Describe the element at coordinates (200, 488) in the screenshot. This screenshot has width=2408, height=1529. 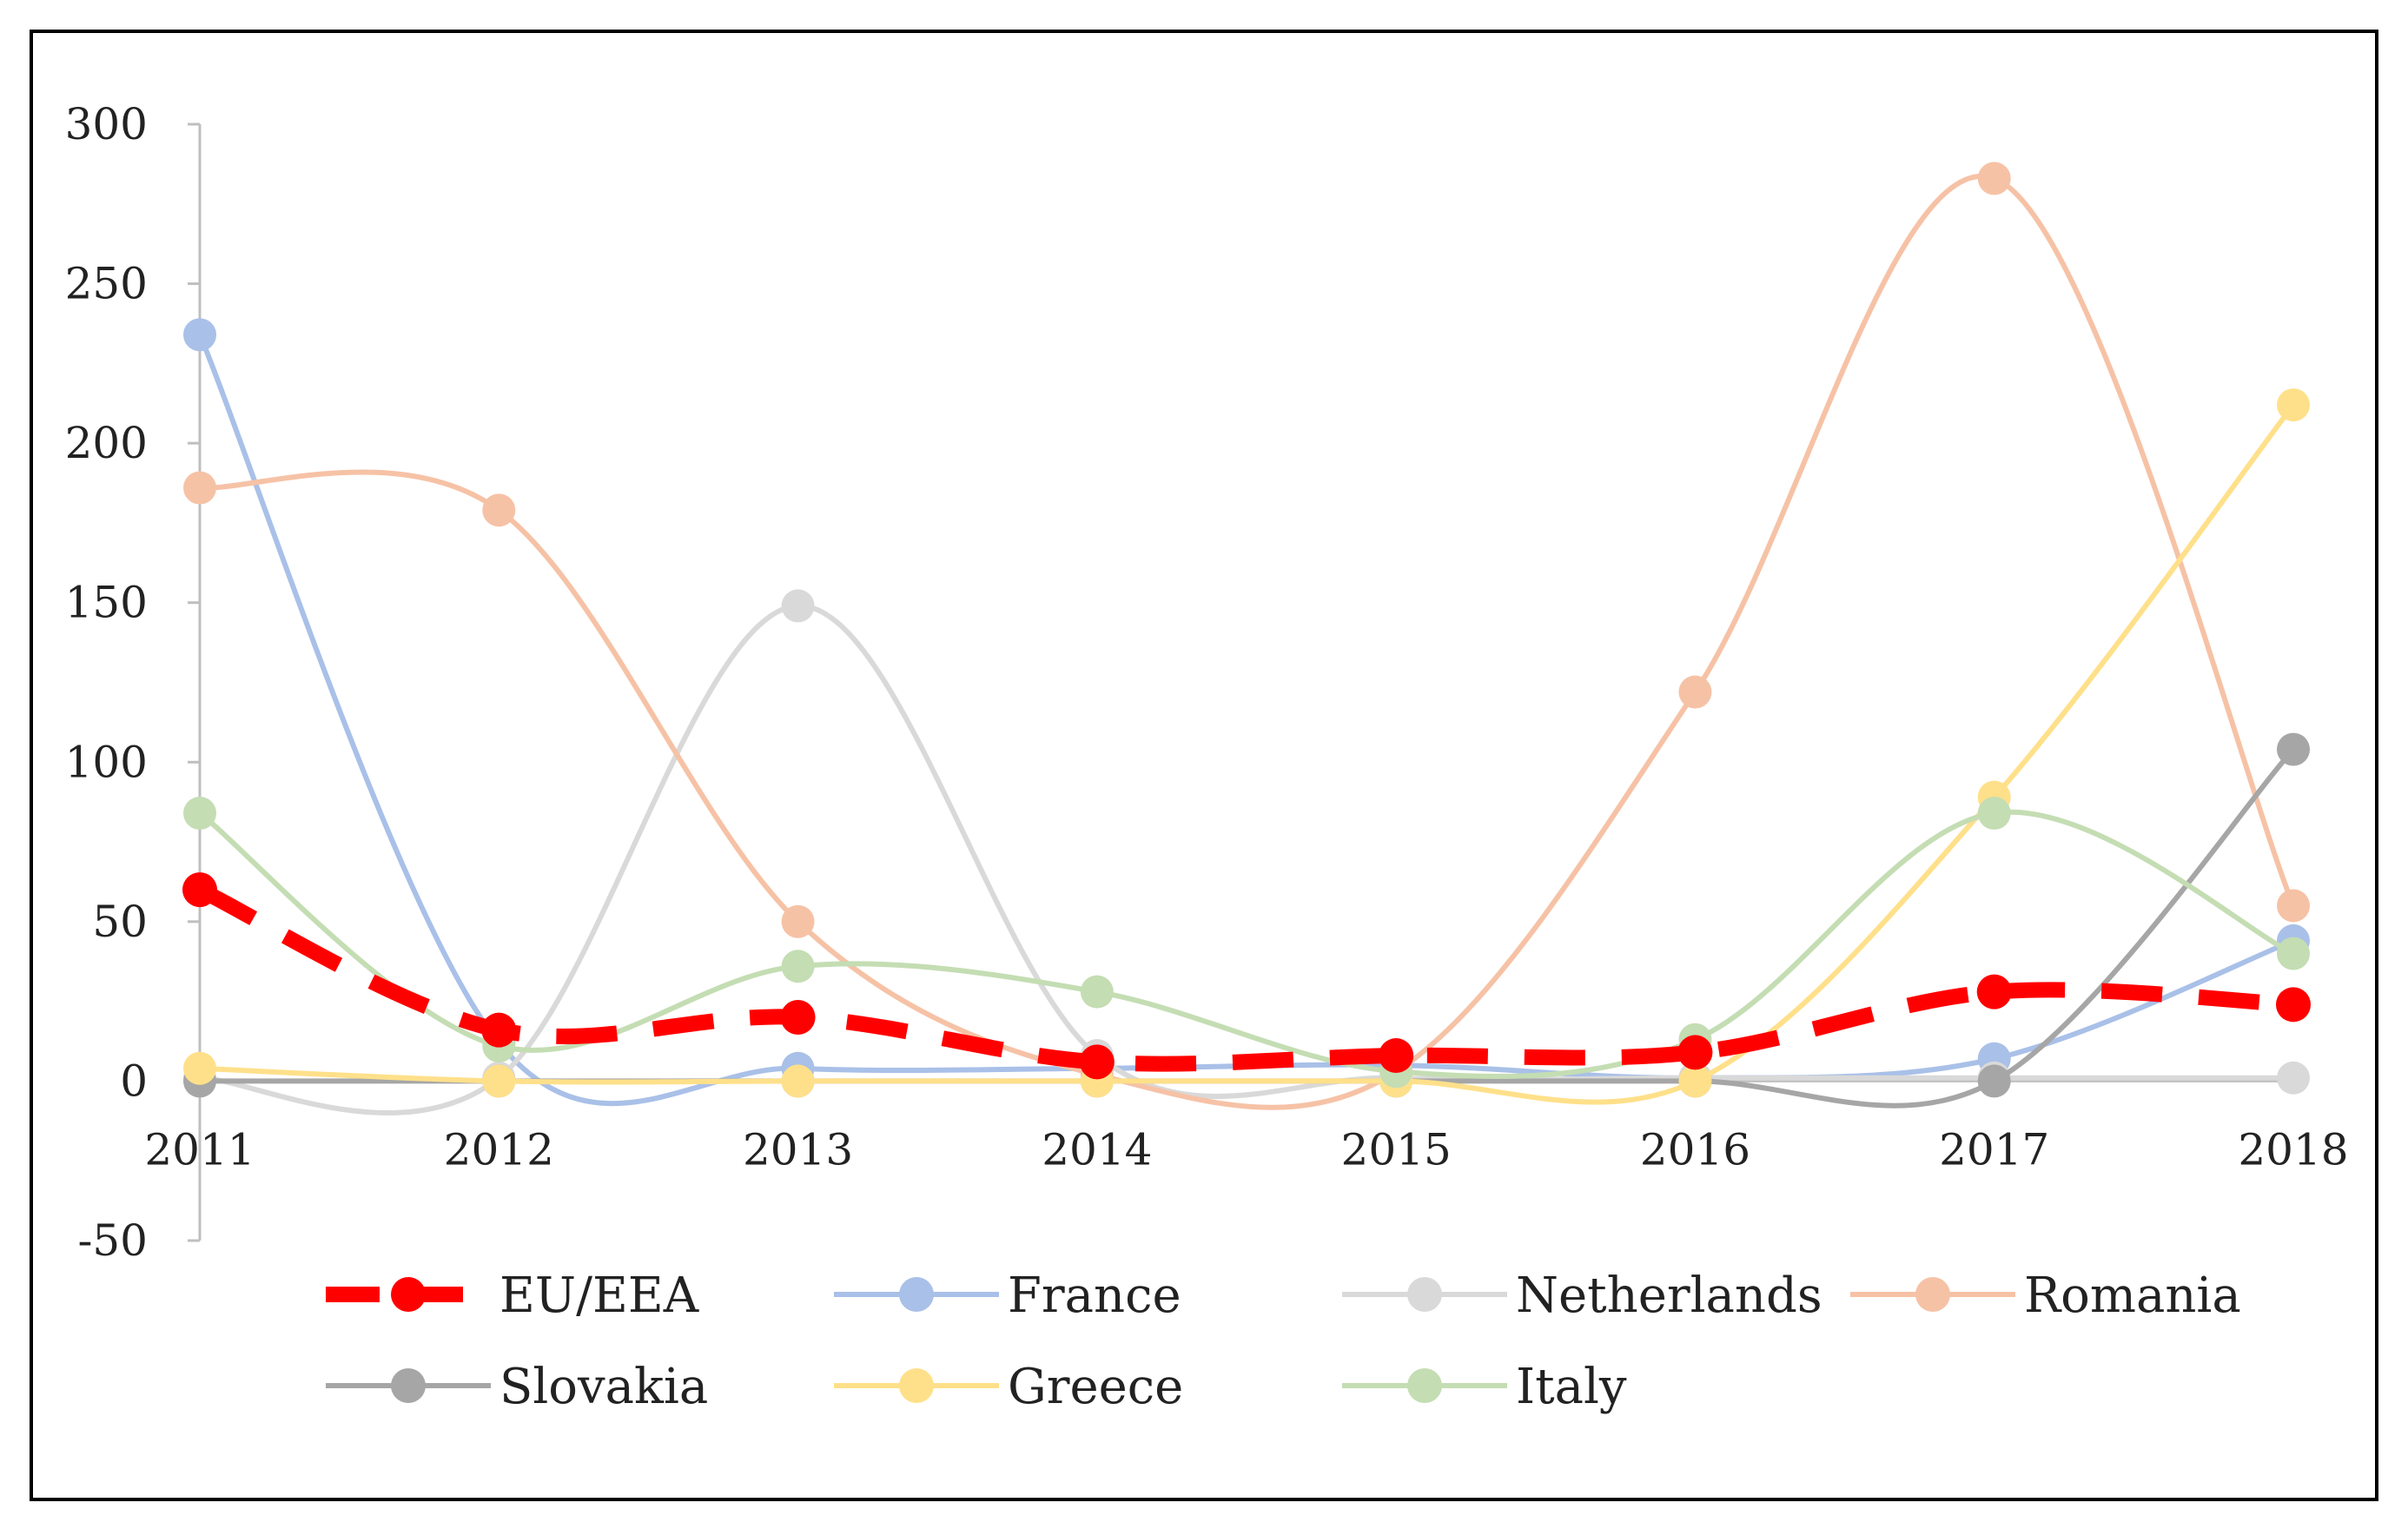
I see `data-point-romania-2011` at that location.